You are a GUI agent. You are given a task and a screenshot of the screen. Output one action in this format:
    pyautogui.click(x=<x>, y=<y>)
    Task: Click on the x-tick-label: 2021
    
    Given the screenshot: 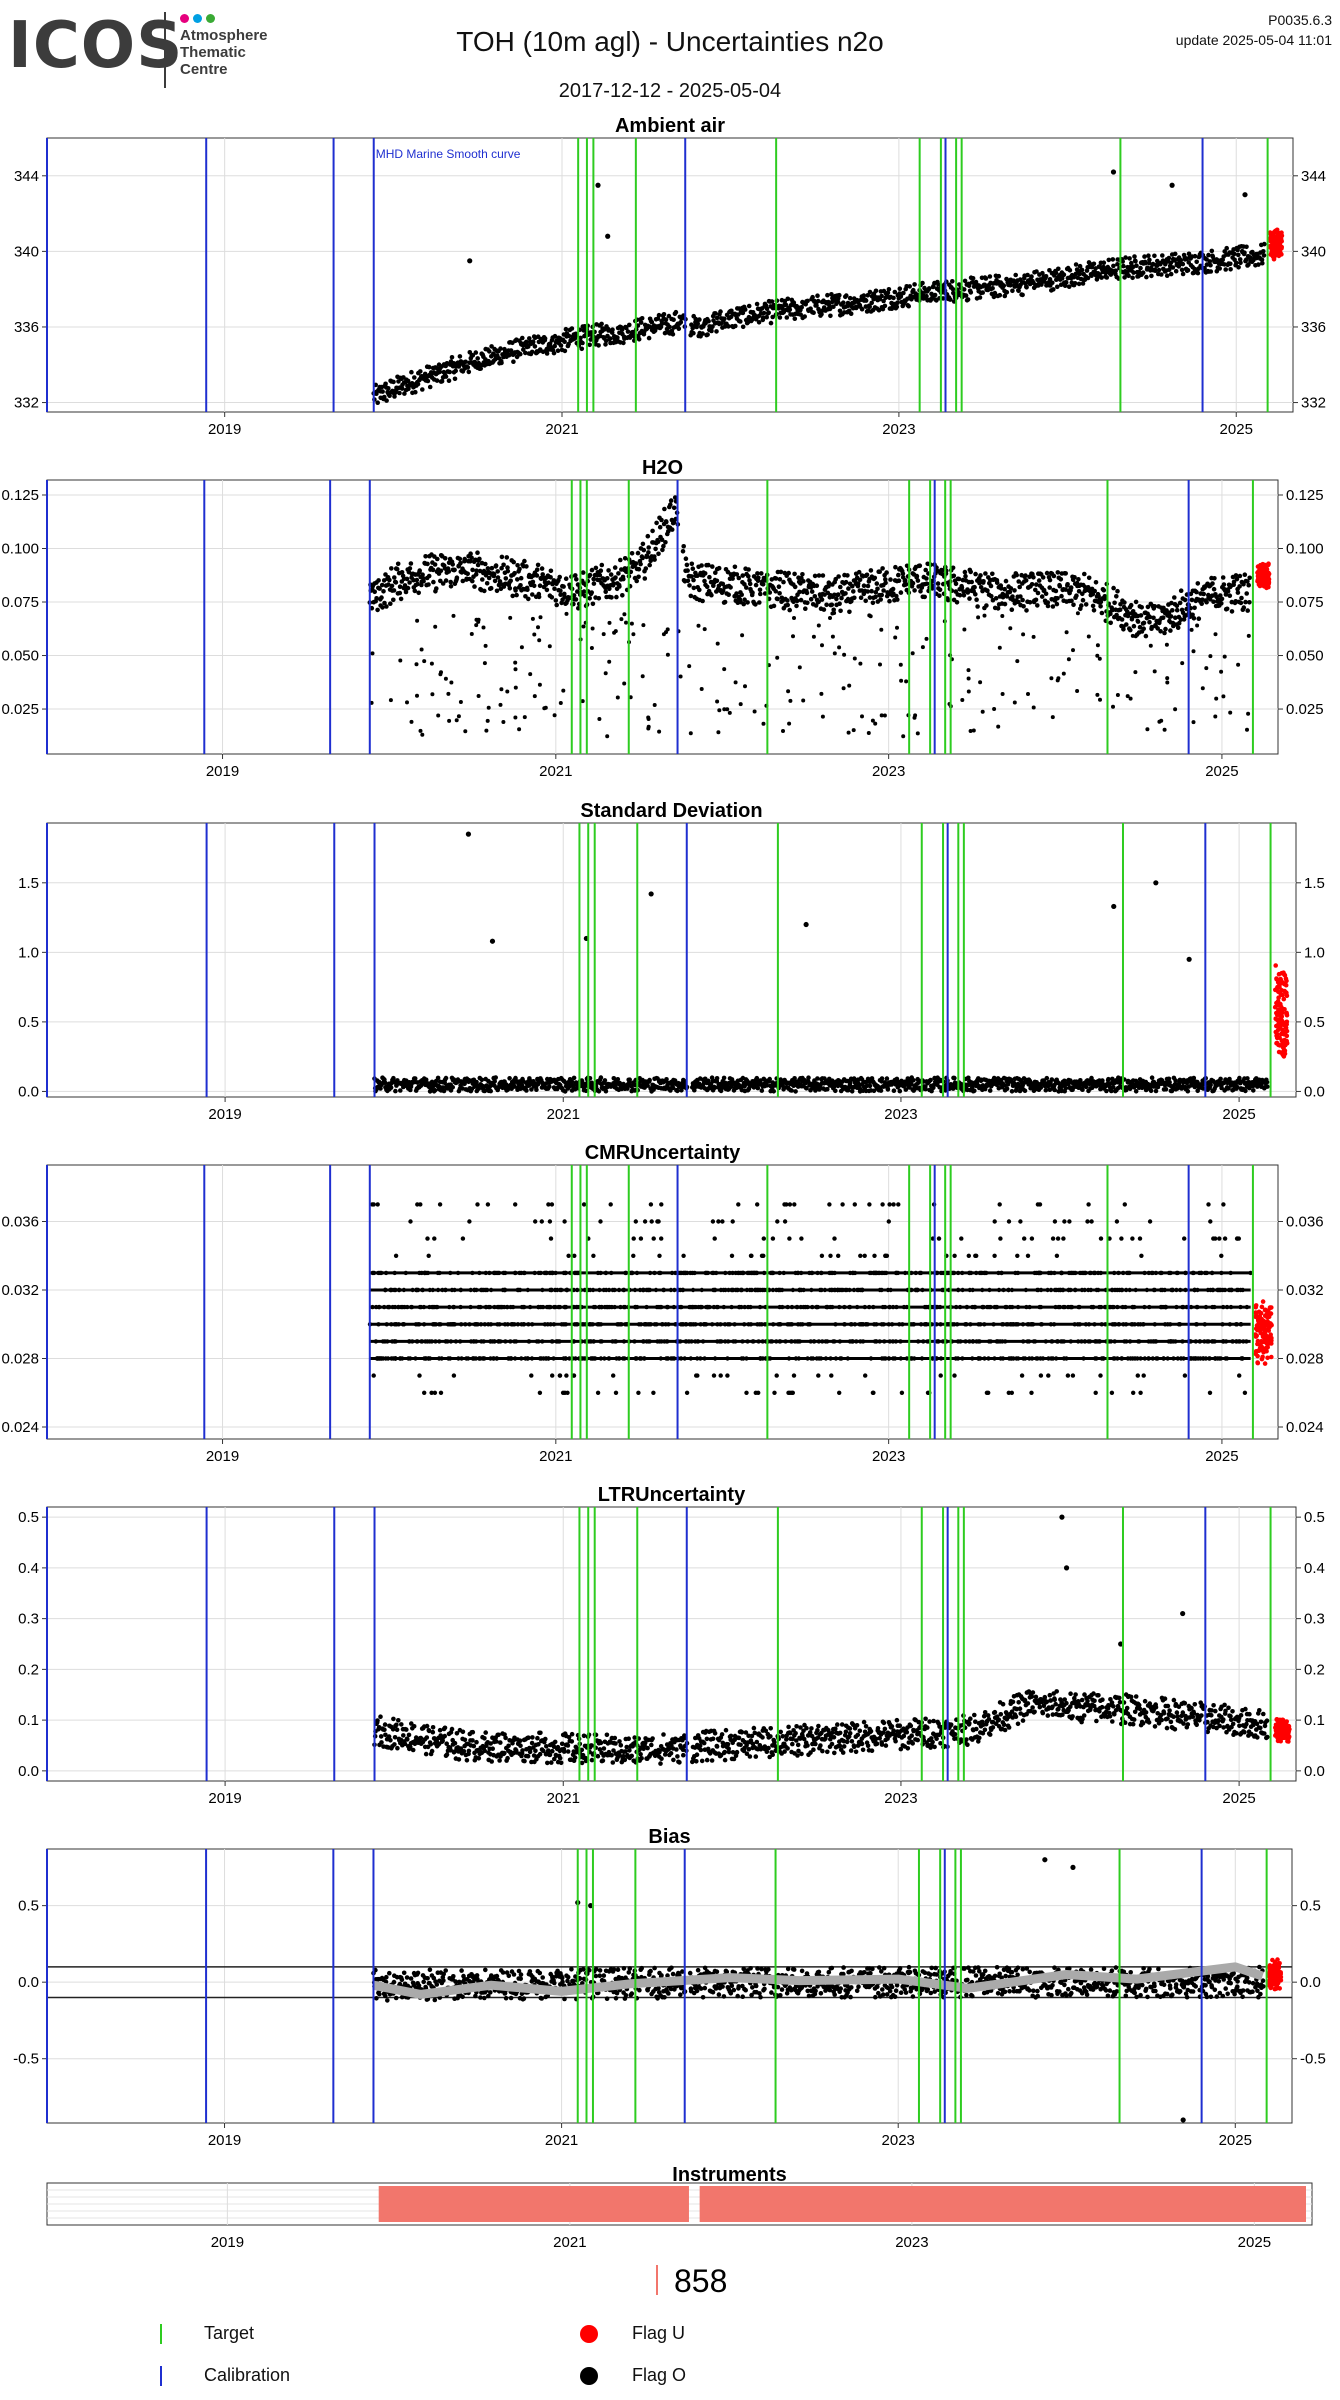 What is the action you would take?
    pyautogui.click(x=563, y=1114)
    